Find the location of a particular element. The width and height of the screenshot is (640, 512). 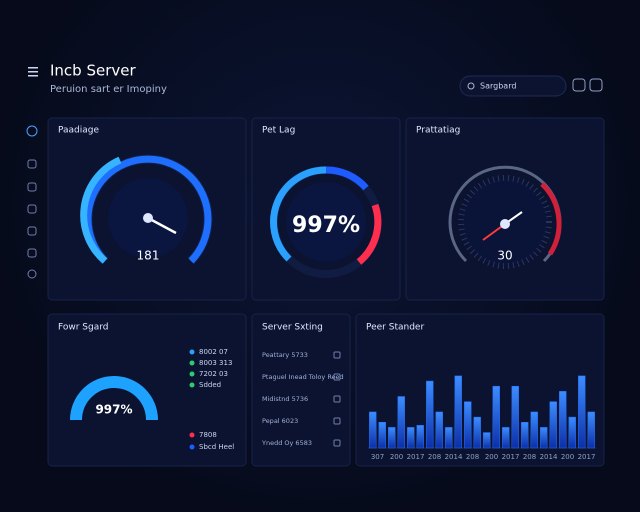

chart-title: Peer Stander is located at coordinates (395, 328).